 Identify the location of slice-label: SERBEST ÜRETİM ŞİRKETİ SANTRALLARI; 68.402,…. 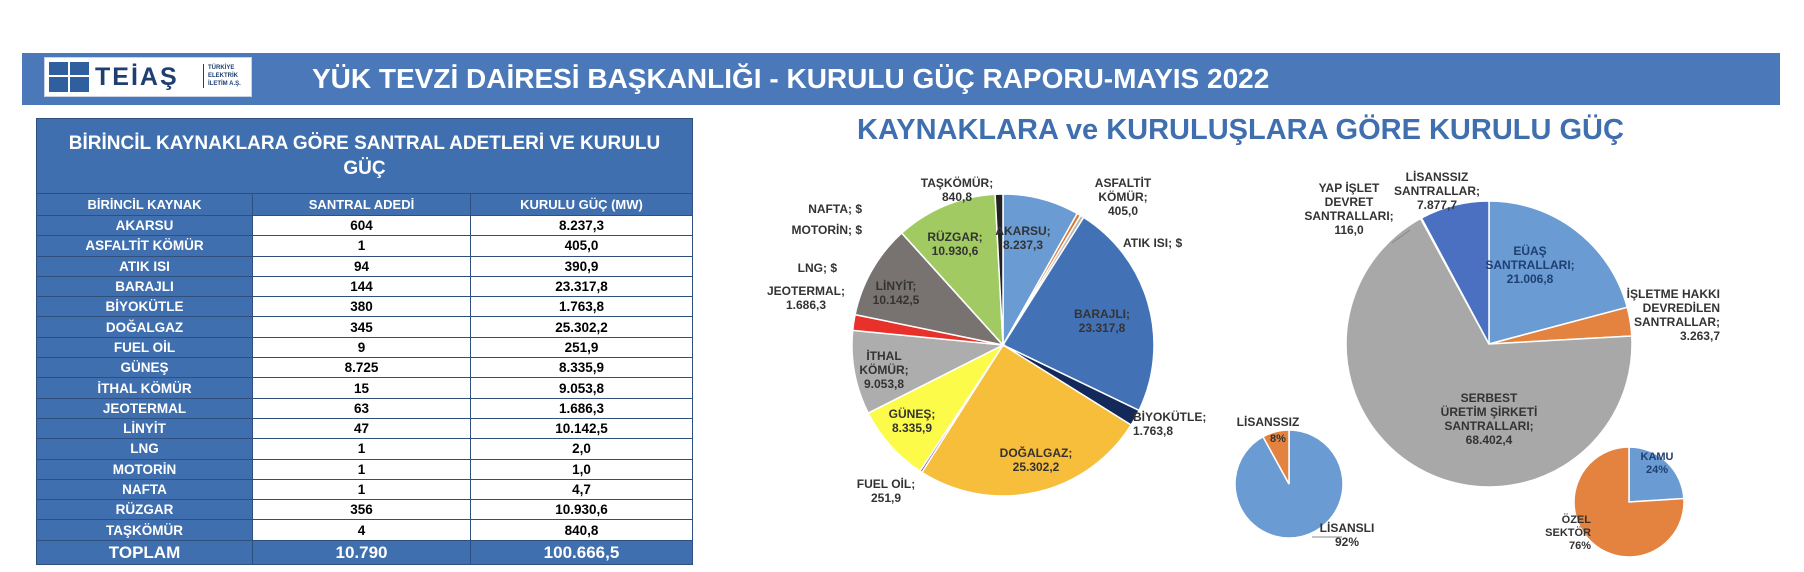
(1489, 419).